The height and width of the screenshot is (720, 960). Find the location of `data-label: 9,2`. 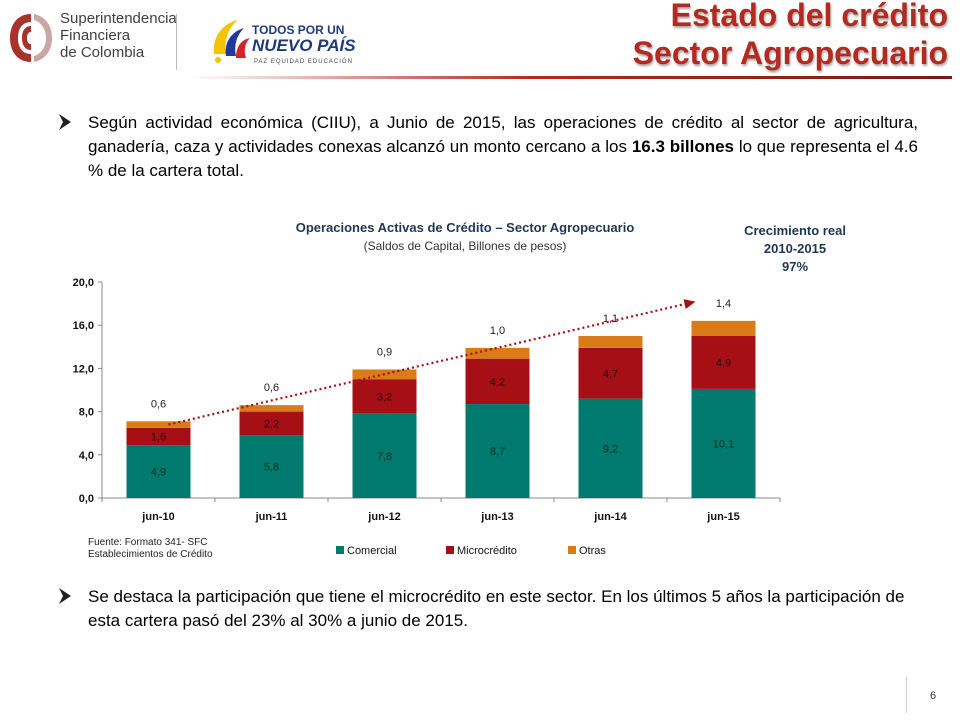

data-label: 9,2 is located at coordinates (610, 449).